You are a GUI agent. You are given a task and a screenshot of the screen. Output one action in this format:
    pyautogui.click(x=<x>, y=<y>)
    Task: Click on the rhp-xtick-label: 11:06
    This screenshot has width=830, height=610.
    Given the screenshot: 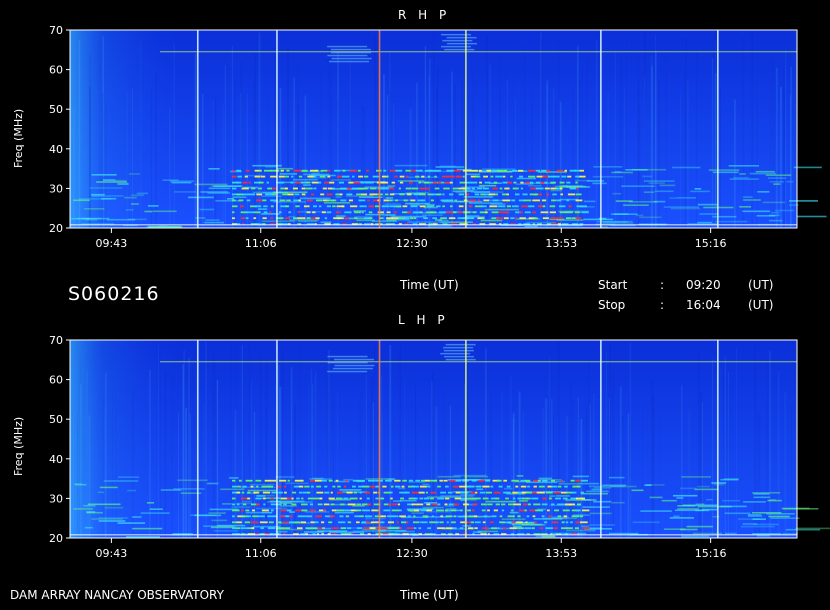 What is the action you would take?
    pyautogui.click(x=261, y=243)
    